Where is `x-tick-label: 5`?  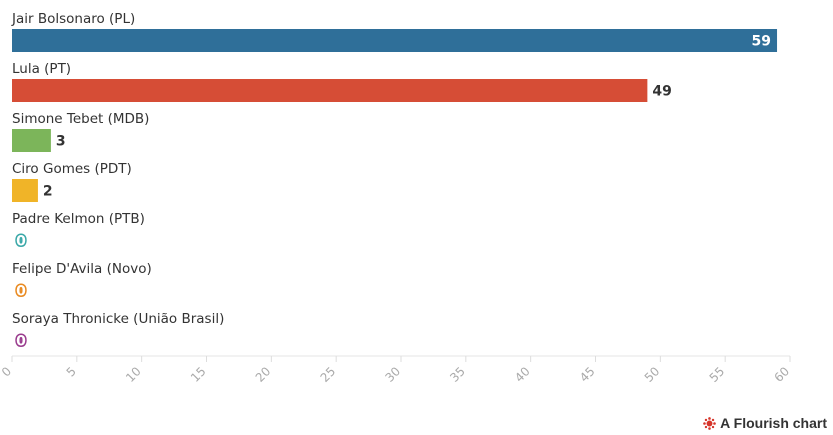 x-tick-label: 5 is located at coordinates (71, 371).